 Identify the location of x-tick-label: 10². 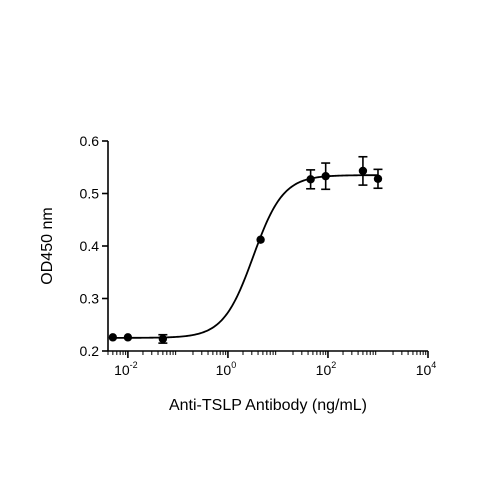
(326, 369).